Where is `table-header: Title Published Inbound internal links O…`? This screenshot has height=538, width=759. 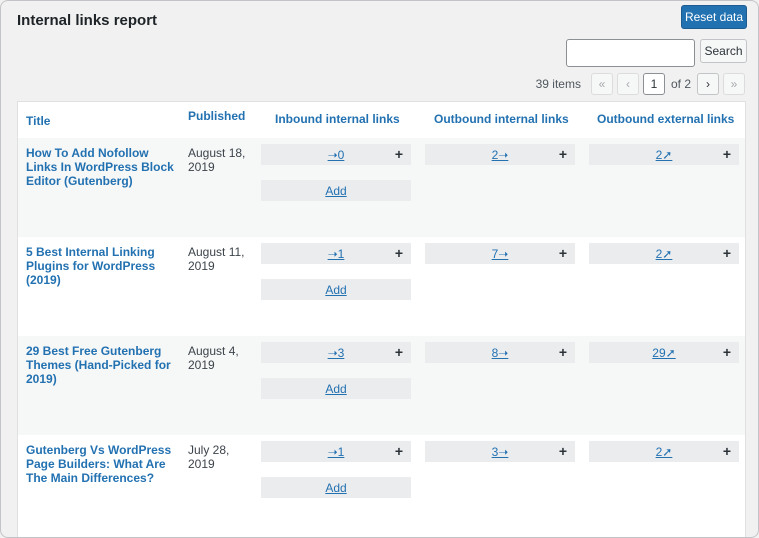
table-header: Title Published Inbound internal links O… is located at coordinates (381, 121).